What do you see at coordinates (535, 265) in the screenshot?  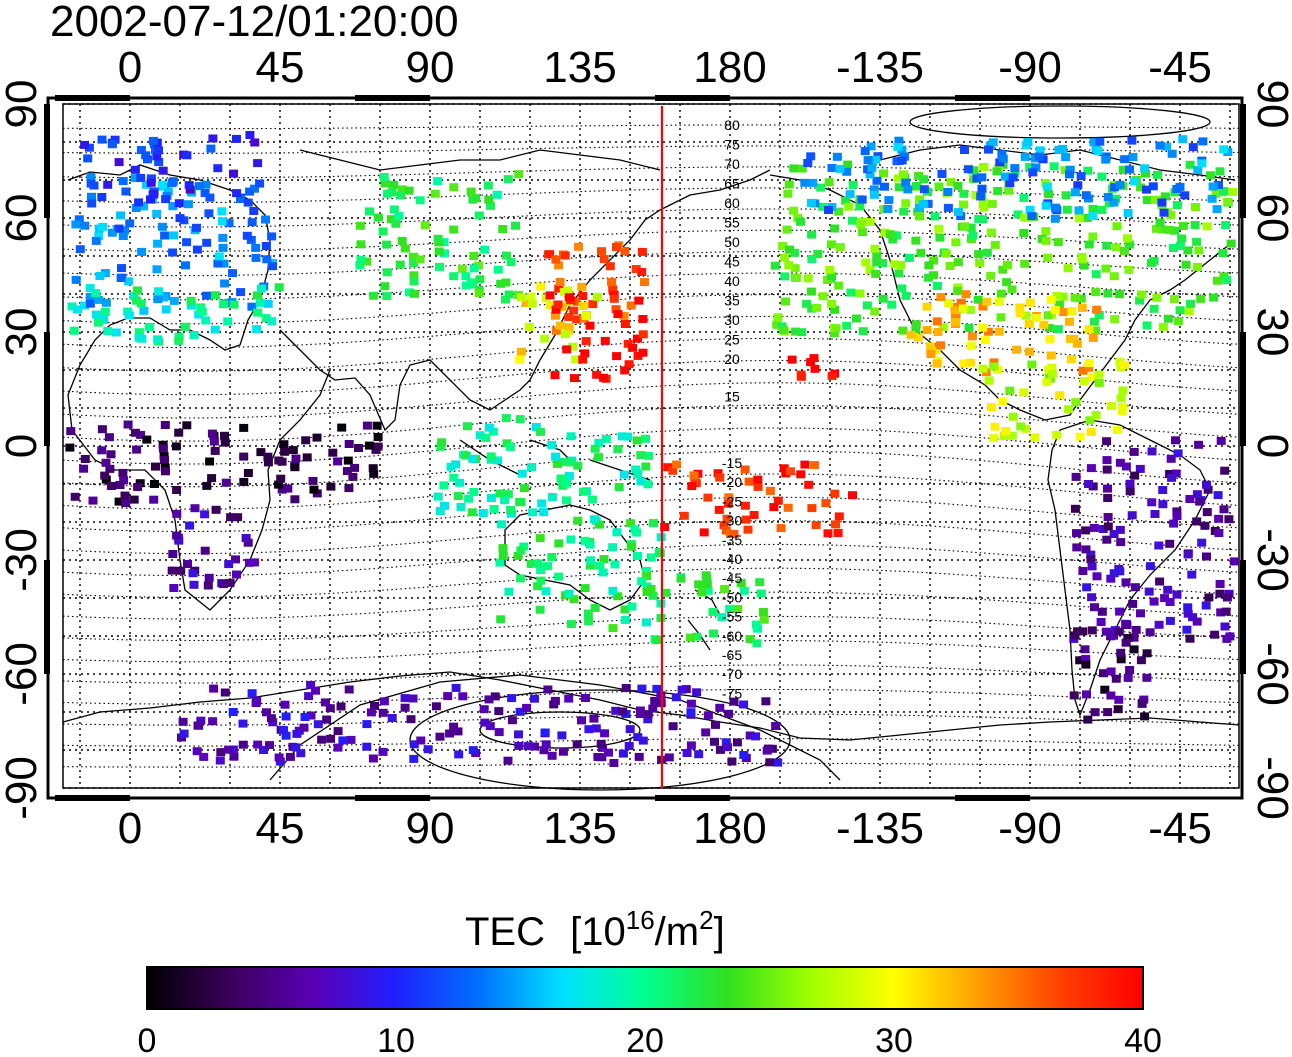 I see `coastline-east-asia` at bounding box center [535, 265].